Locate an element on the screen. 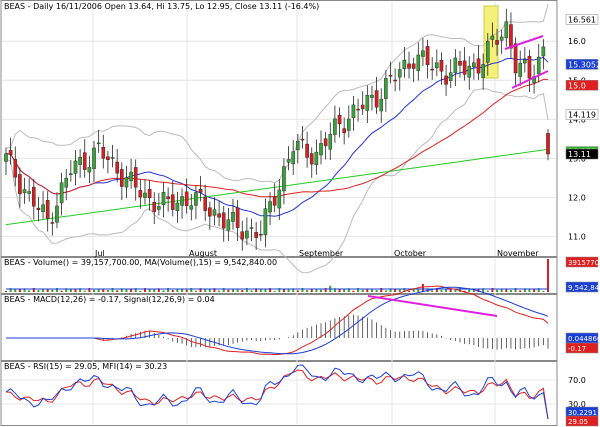 The height and width of the screenshot is (427, 600). y-tick-label: 11.0 is located at coordinates (577, 236).